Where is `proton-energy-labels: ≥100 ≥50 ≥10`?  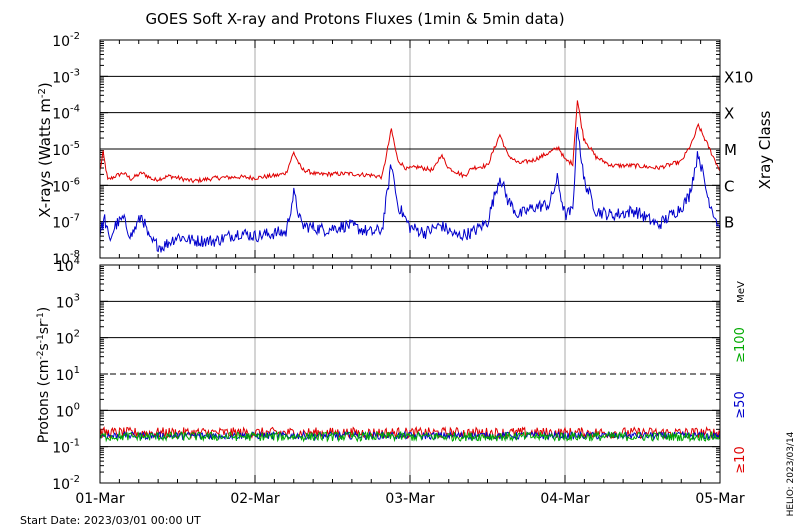 proton-energy-labels: ≥100 ≥50 ≥10 is located at coordinates (740, 400).